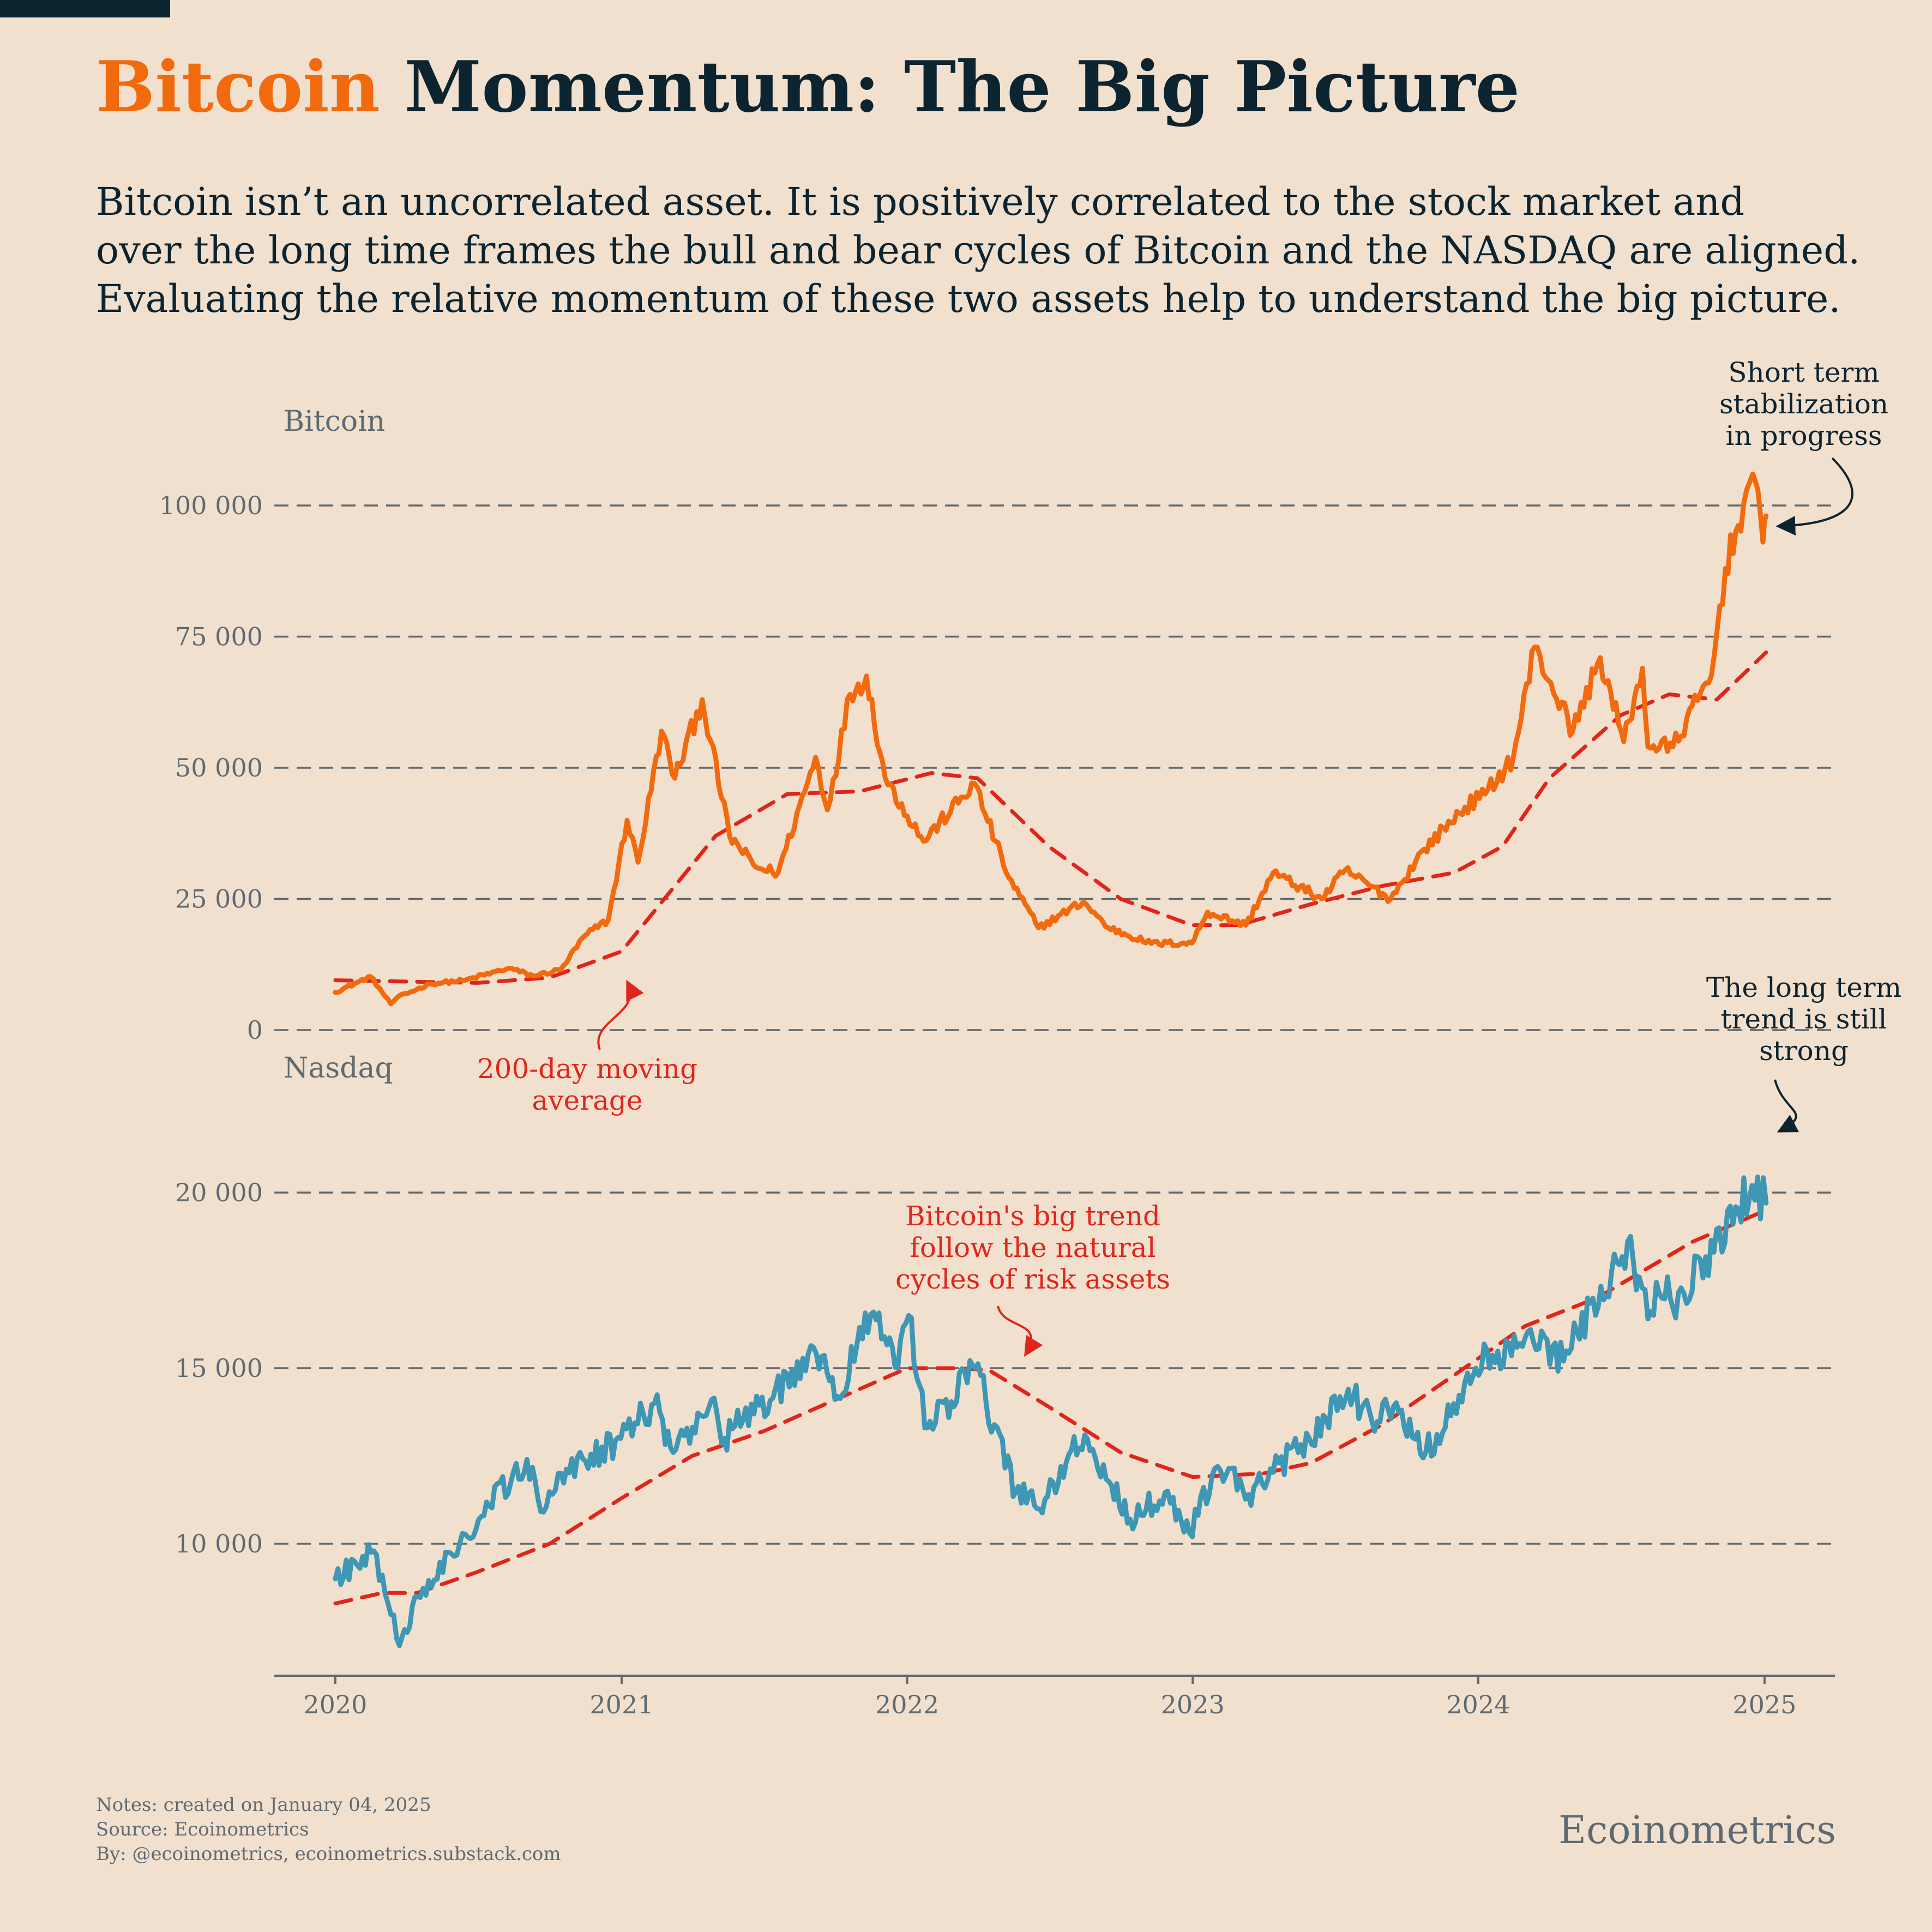 Image resolution: width=1932 pixels, height=1932 pixels. Describe the element at coordinates (1193, 1704) in the screenshot. I see `x-tick-label: 2023` at that location.